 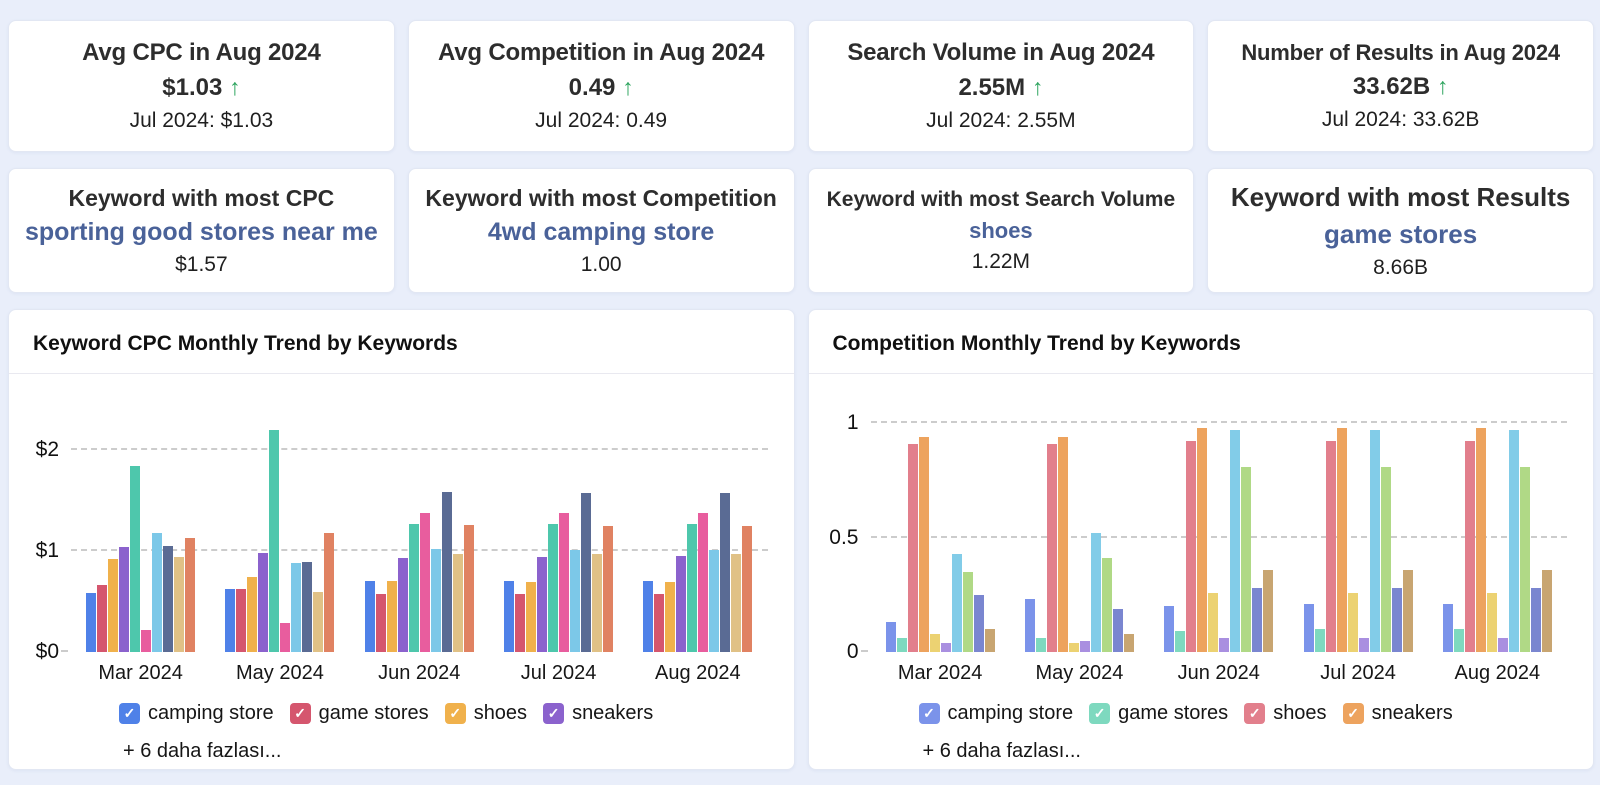 What do you see at coordinates (601, 231) in the screenshot?
I see `keyword-link: 4wd camping store` at bounding box center [601, 231].